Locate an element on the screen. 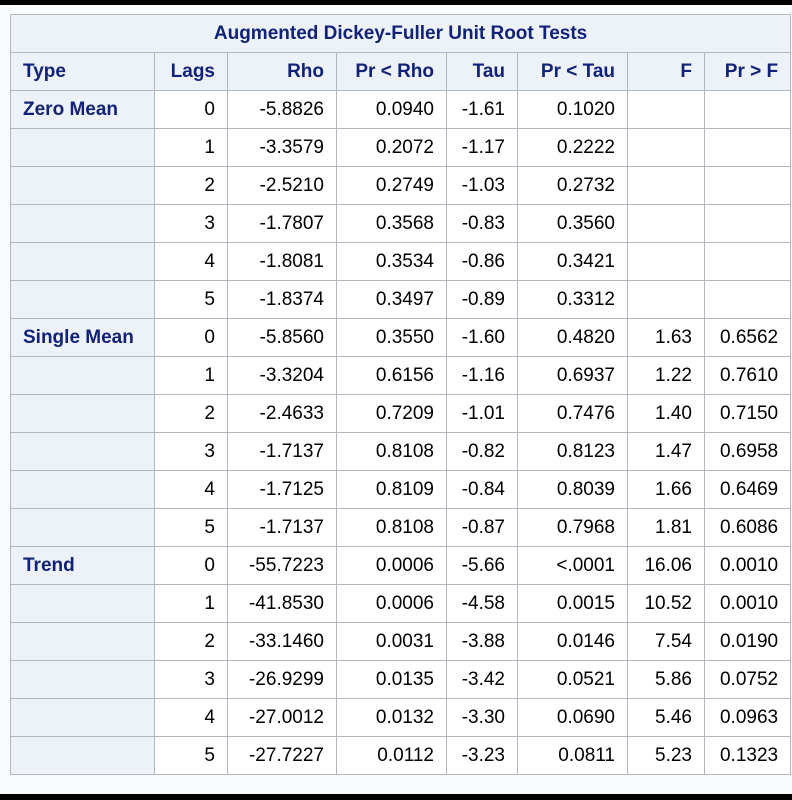  table-cell: 0.3560 is located at coordinates (572, 223).